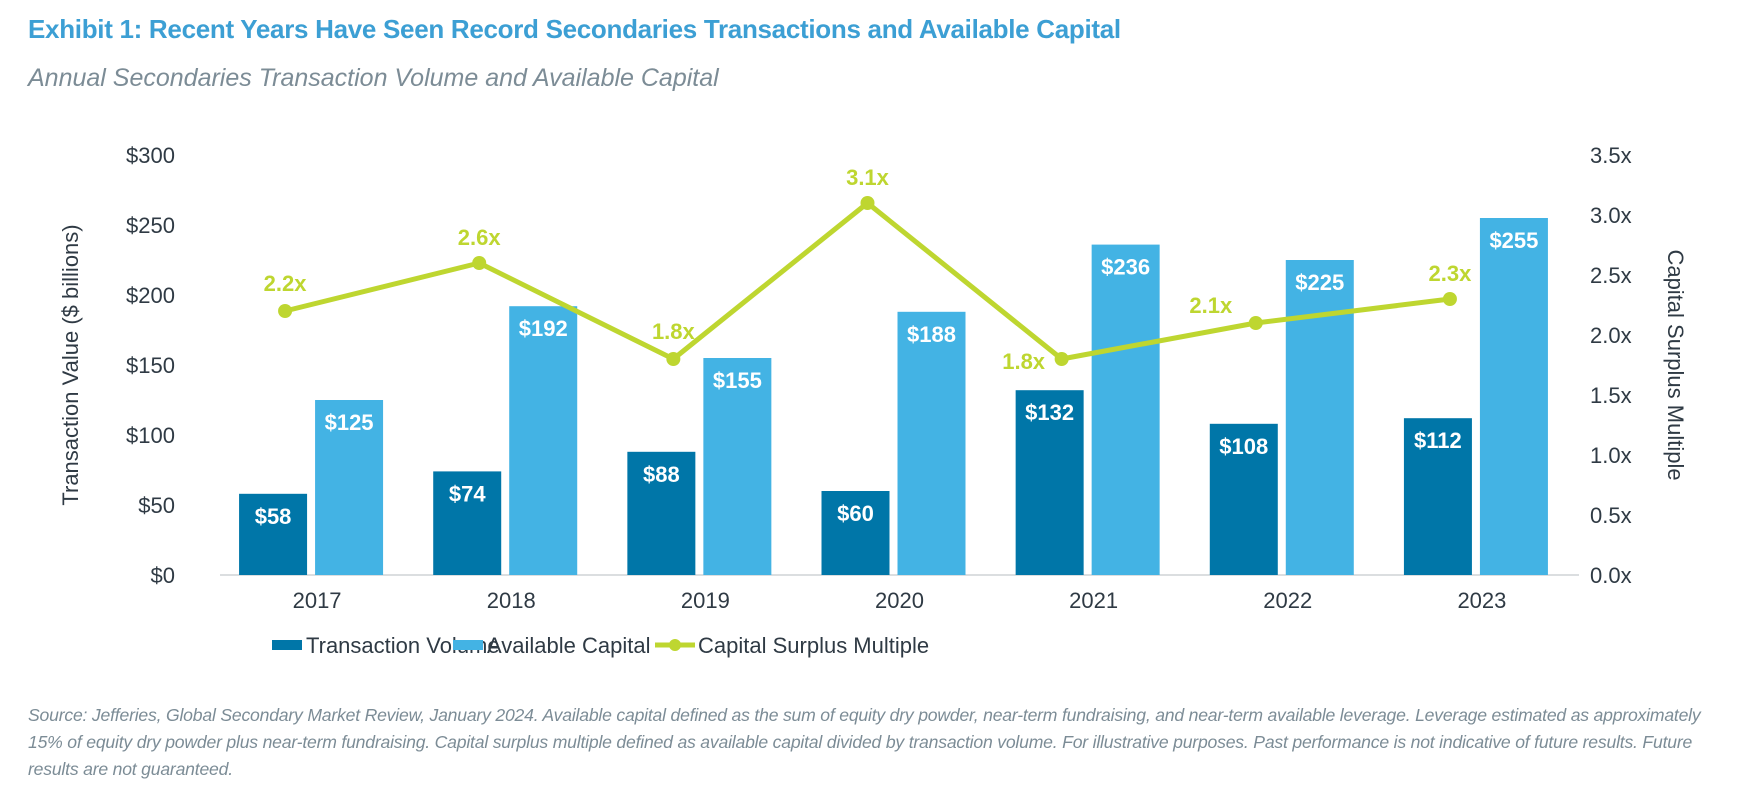 Image resolution: width=1748 pixels, height=791 pixels. Describe the element at coordinates (1611, 575) in the screenshot. I see `y2-tick-label: 0.0x` at that location.